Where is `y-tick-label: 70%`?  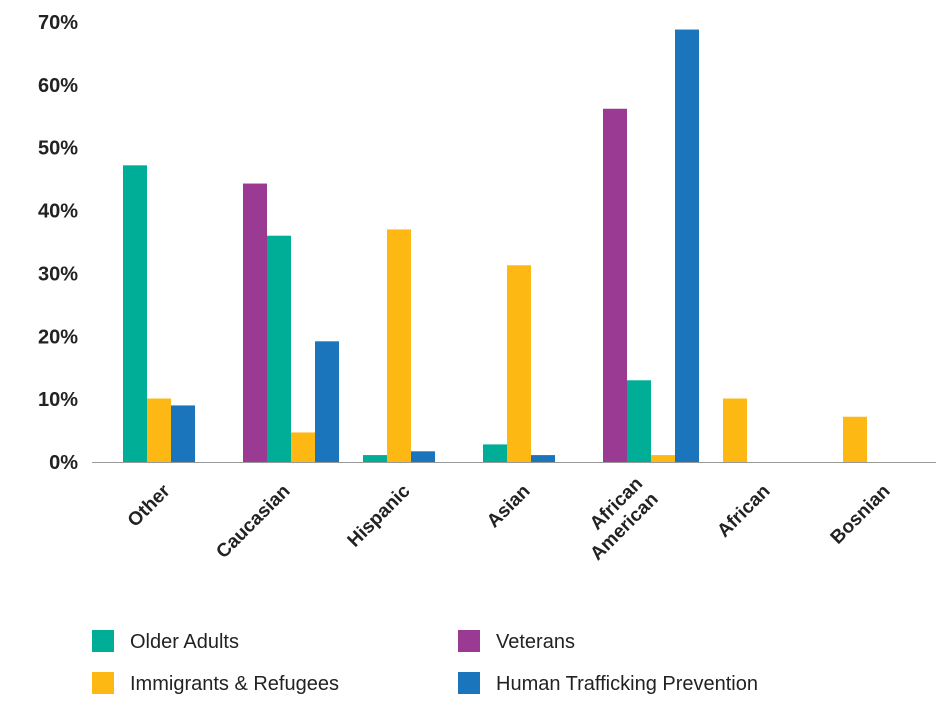 y-tick-label: 70% is located at coordinates (58, 23).